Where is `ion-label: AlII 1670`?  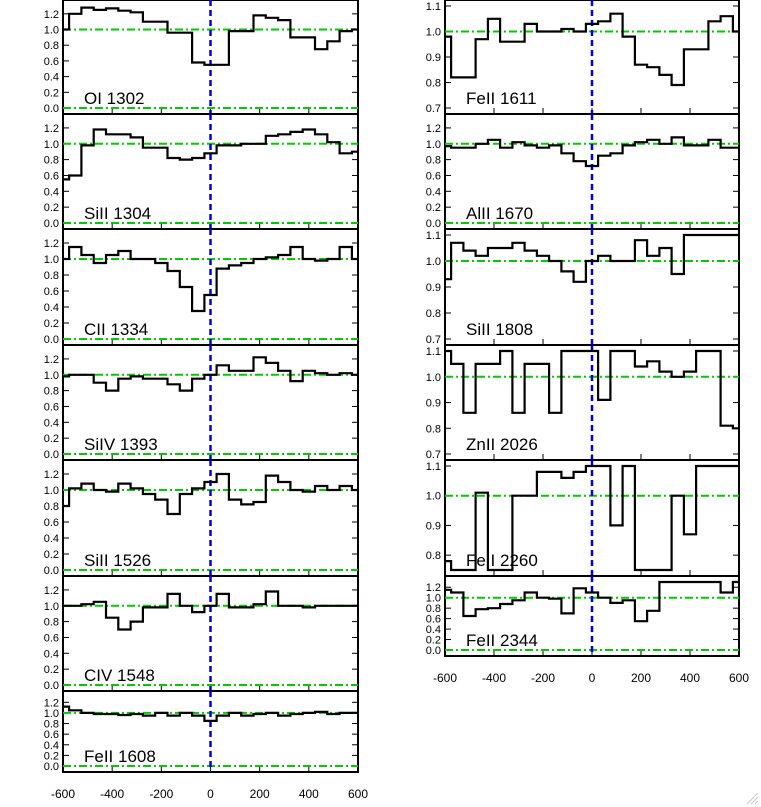 ion-label: AlII 1670 is located at coordinates (499, 213).